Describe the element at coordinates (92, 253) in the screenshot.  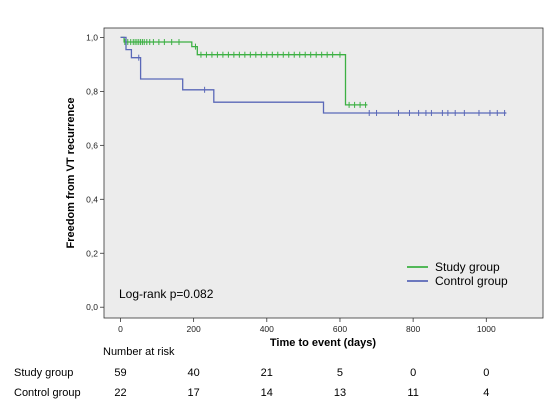
I see `y-tick-label-1: 0,2` at that location.